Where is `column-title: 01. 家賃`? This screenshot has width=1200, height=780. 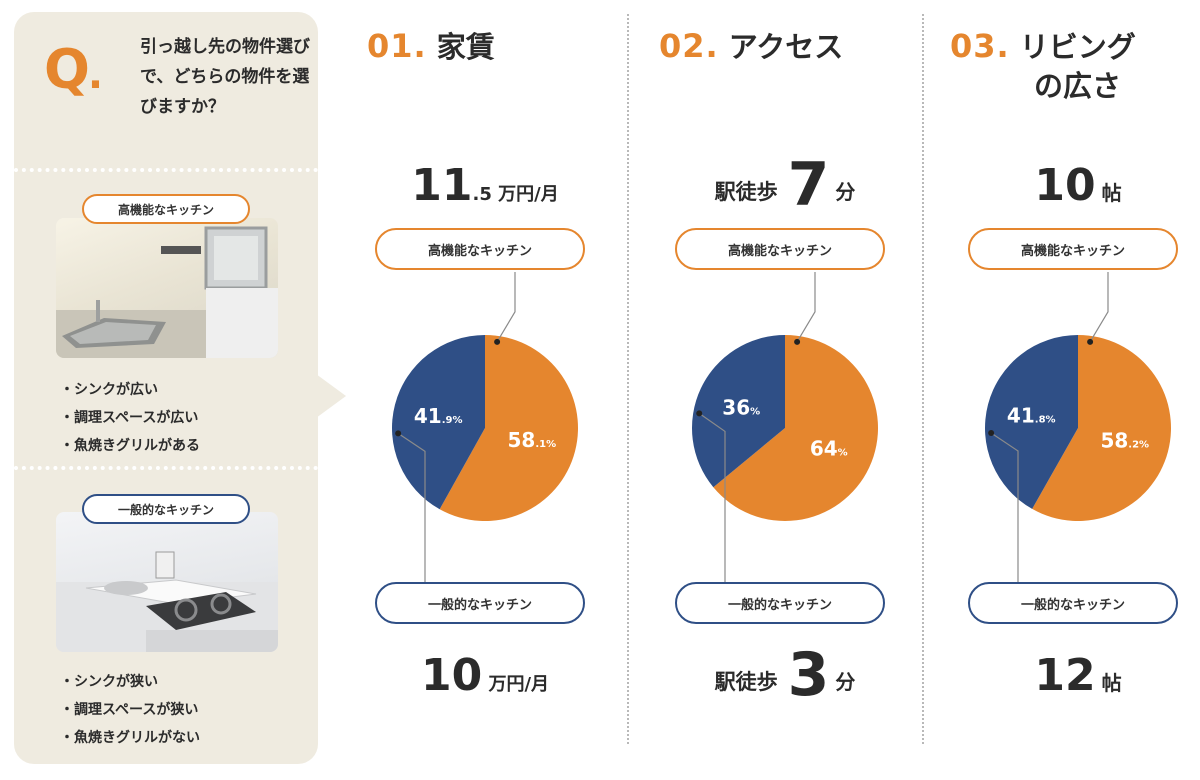
column-title: 01. 家賃 is located at coordinates (431, 46).